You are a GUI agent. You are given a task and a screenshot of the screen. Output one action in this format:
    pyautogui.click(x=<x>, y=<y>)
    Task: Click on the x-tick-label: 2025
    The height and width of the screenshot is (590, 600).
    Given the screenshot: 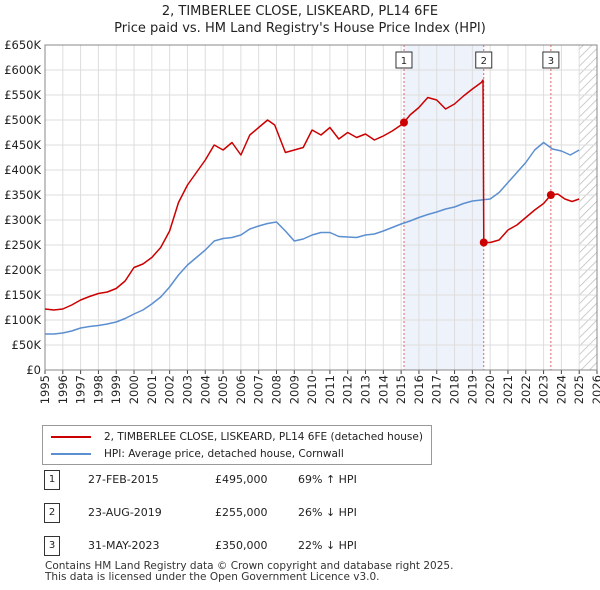 What is the action you would take?
    pyautogui.click(x=579, y=389)
    